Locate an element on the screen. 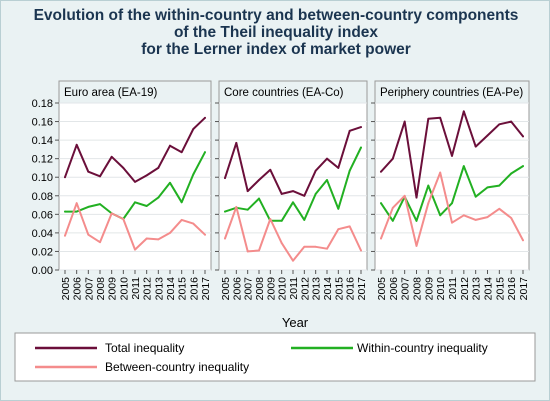  y-tick-label: 0.14 is located at coordinates (42, 141).